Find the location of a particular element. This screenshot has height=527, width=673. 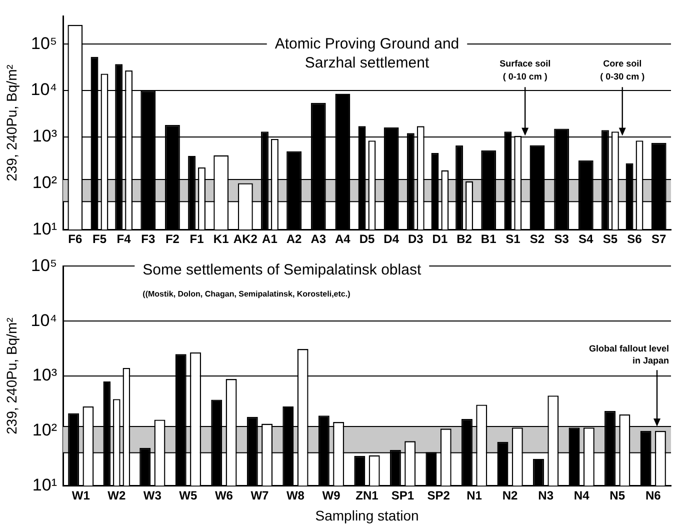

x-tick-label: A1 is located at coordinates (270, 239).